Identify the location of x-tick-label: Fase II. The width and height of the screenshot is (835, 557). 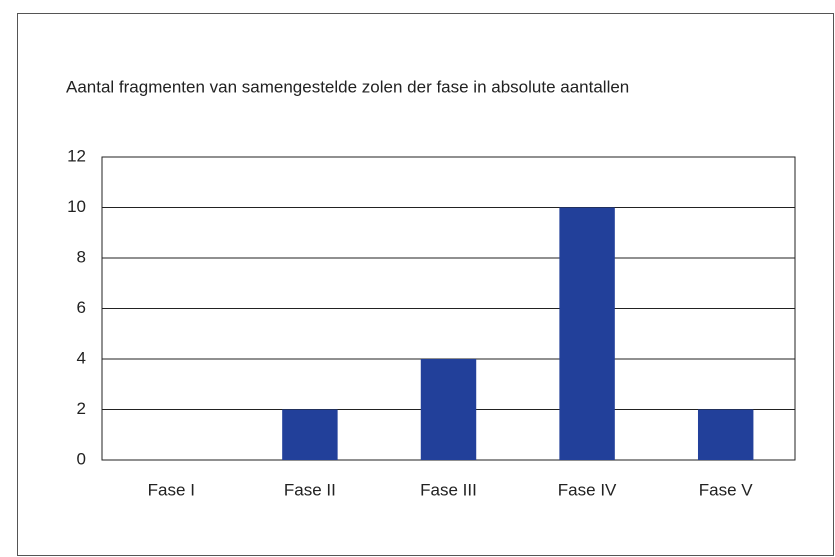
(310, 489).